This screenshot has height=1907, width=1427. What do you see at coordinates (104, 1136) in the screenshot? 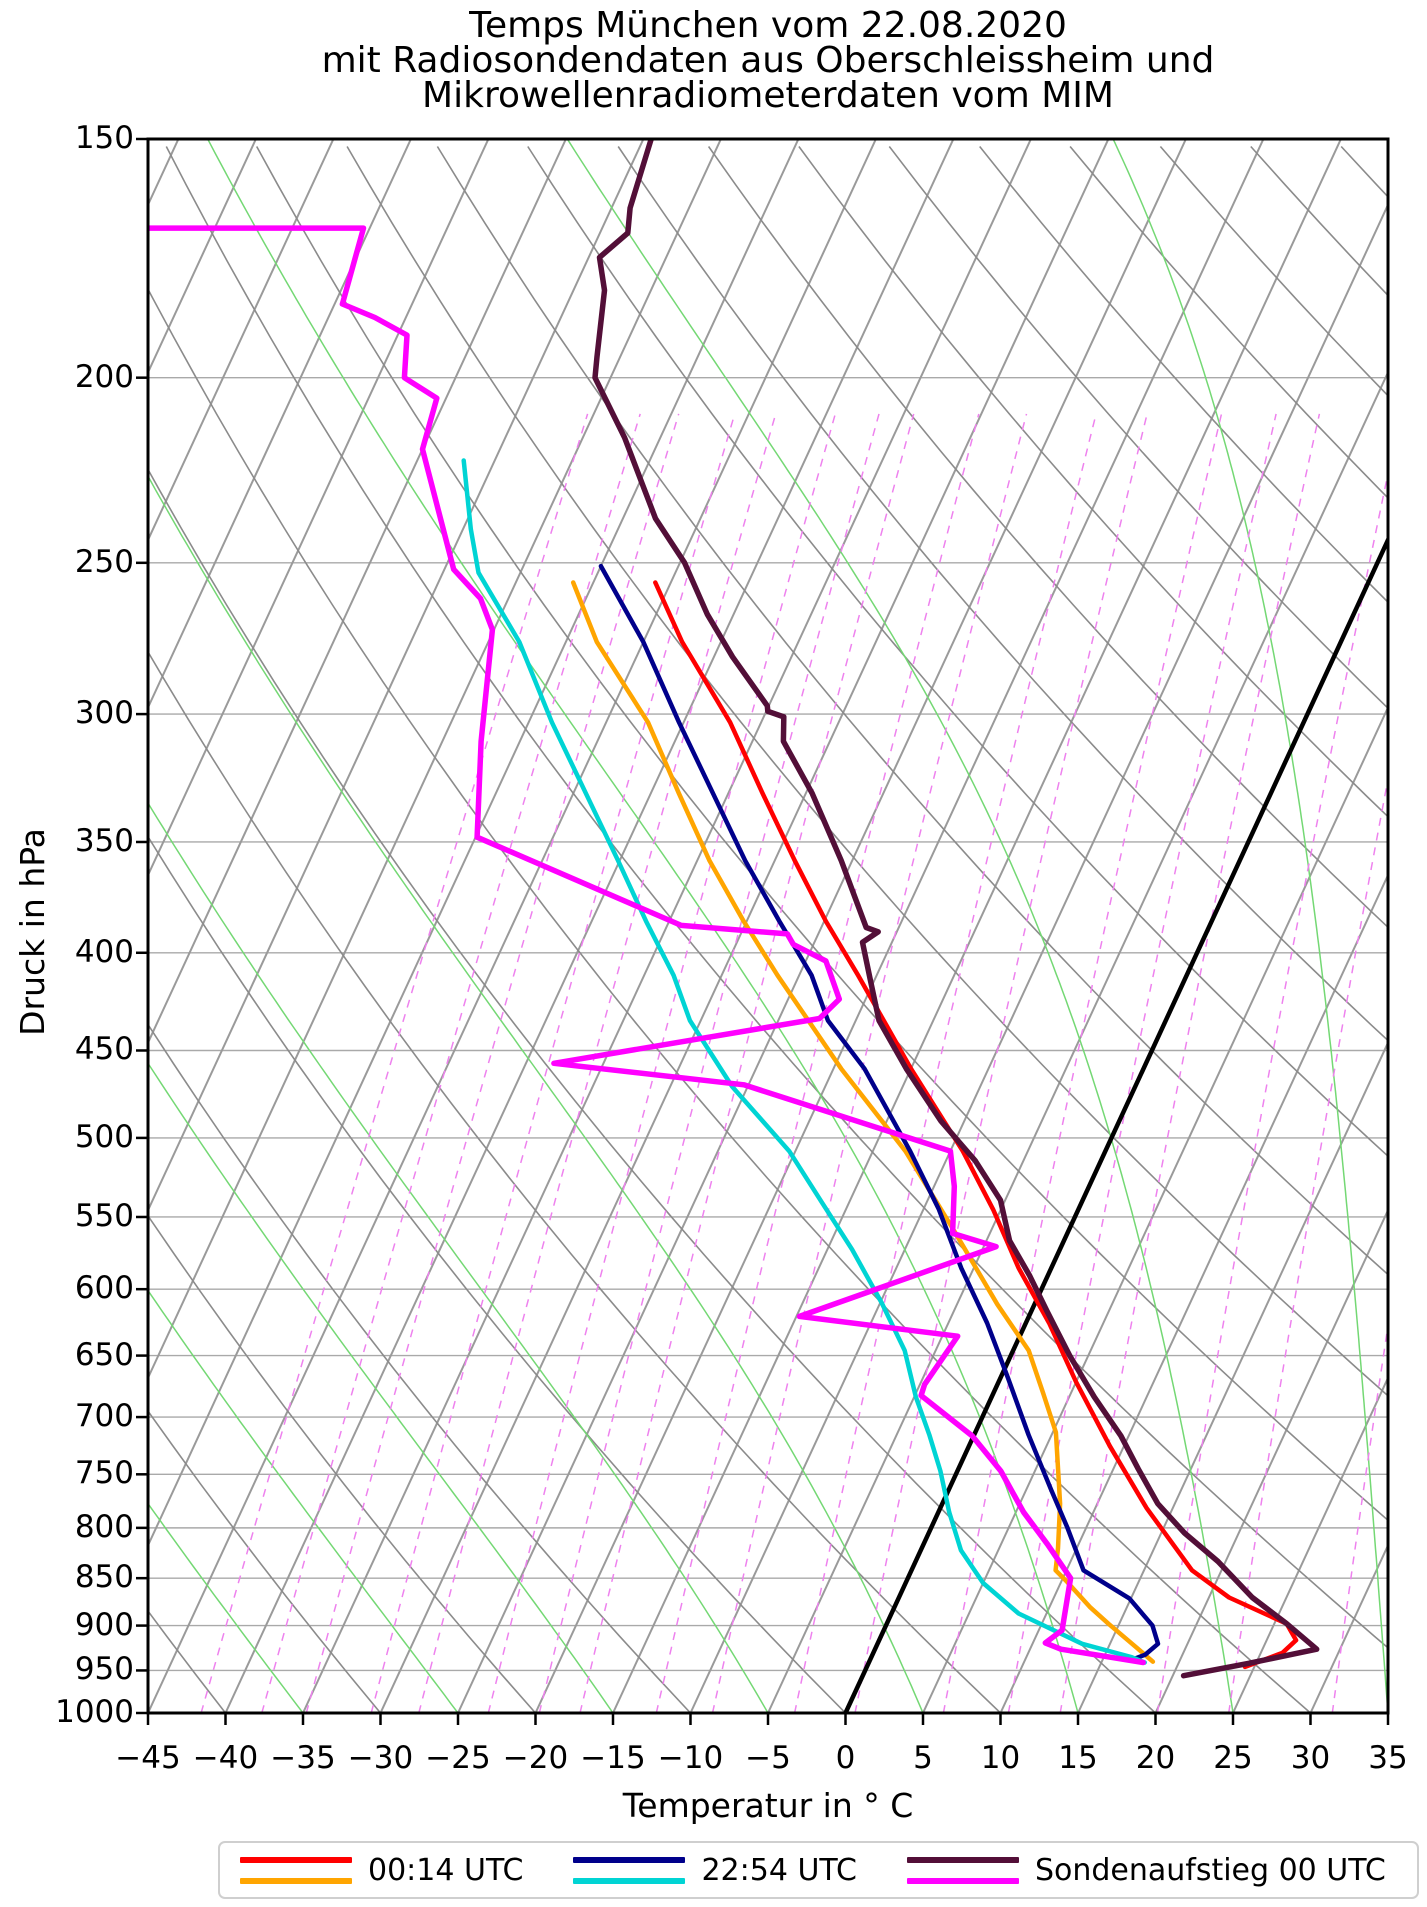
I see `y-tick-label: 500` at bounding box center [104, 1136].